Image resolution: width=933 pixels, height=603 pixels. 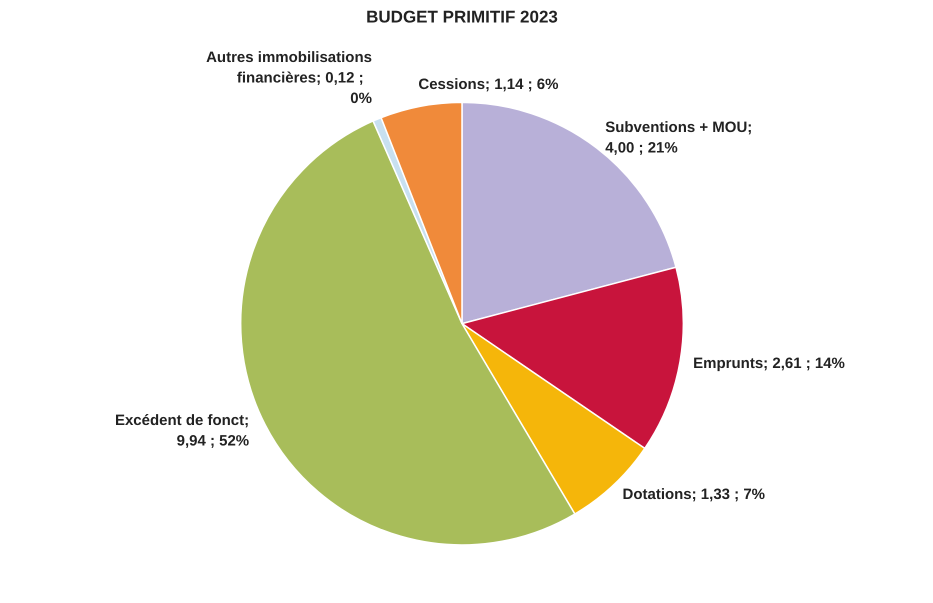 What do you see at coordinates (769, 363) in the screenshot?
I see `slice-label: Emprunts; 2,61 ; 14%` at bounding box center [769, 363].